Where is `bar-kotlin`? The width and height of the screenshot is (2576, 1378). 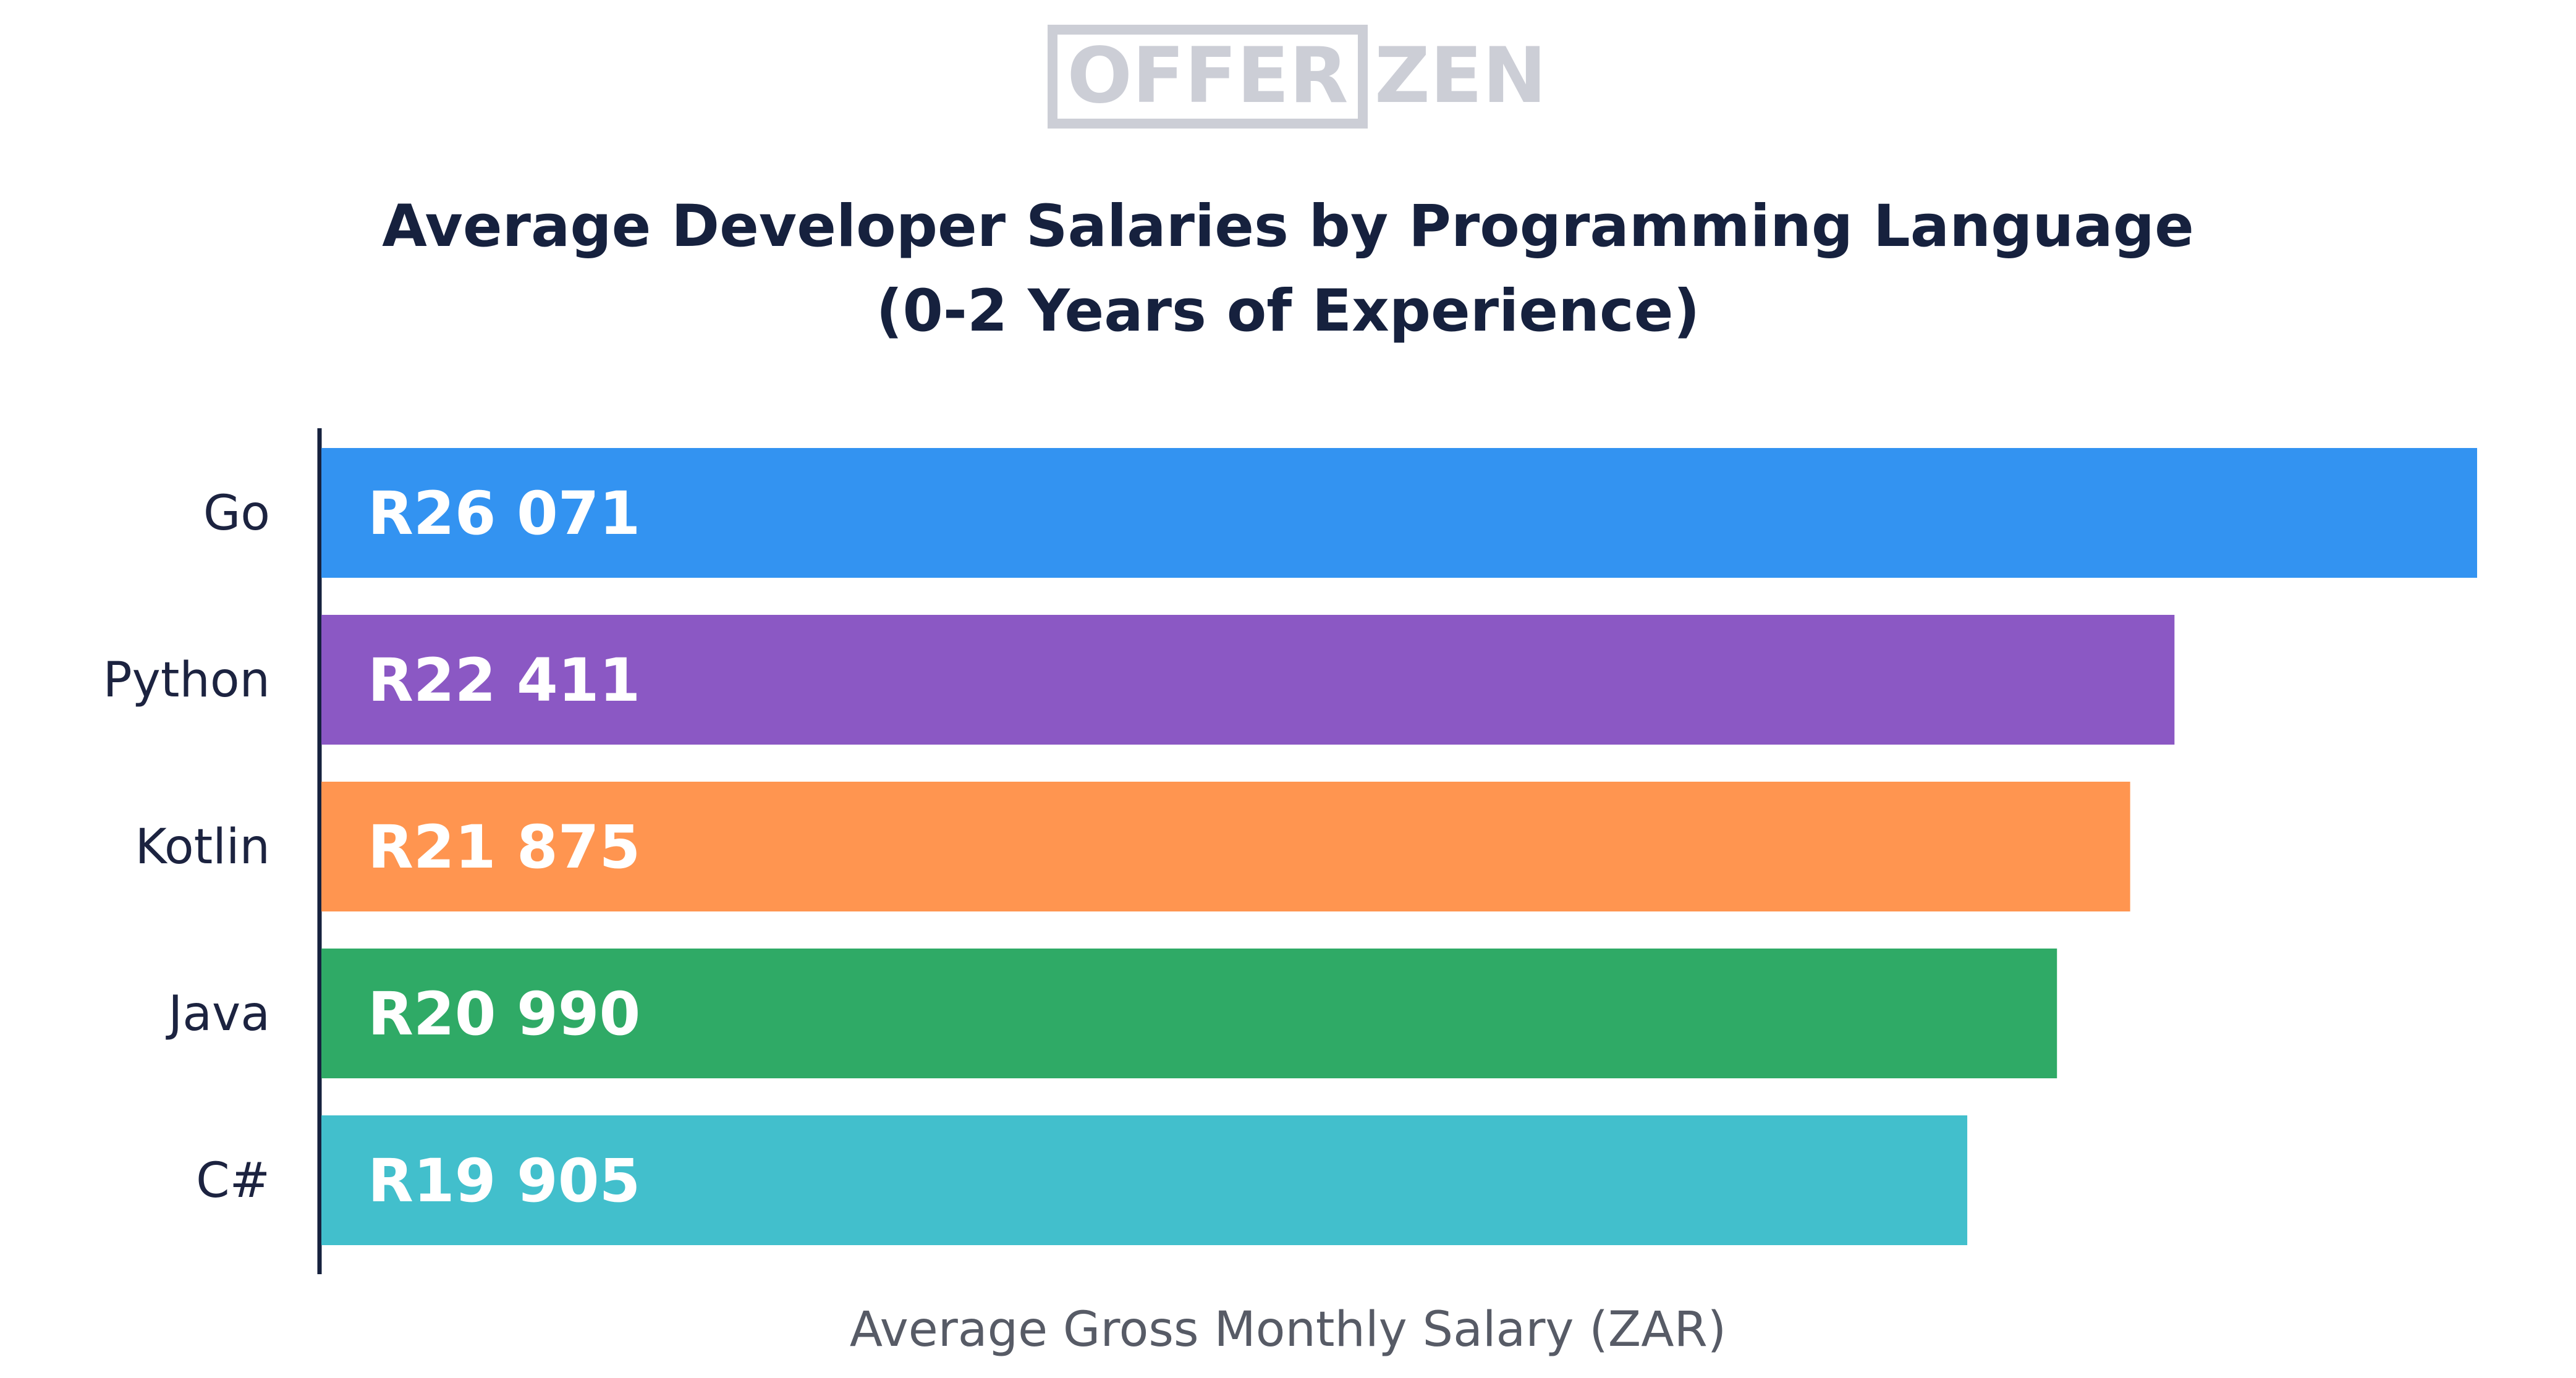
bar-kotlin is located at coordinates (1225, 846).